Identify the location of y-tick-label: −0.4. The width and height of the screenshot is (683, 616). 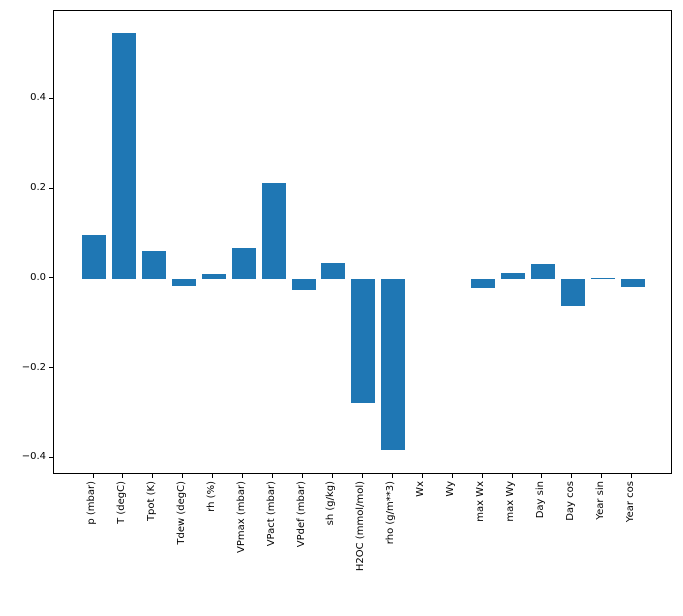
(33, 457).